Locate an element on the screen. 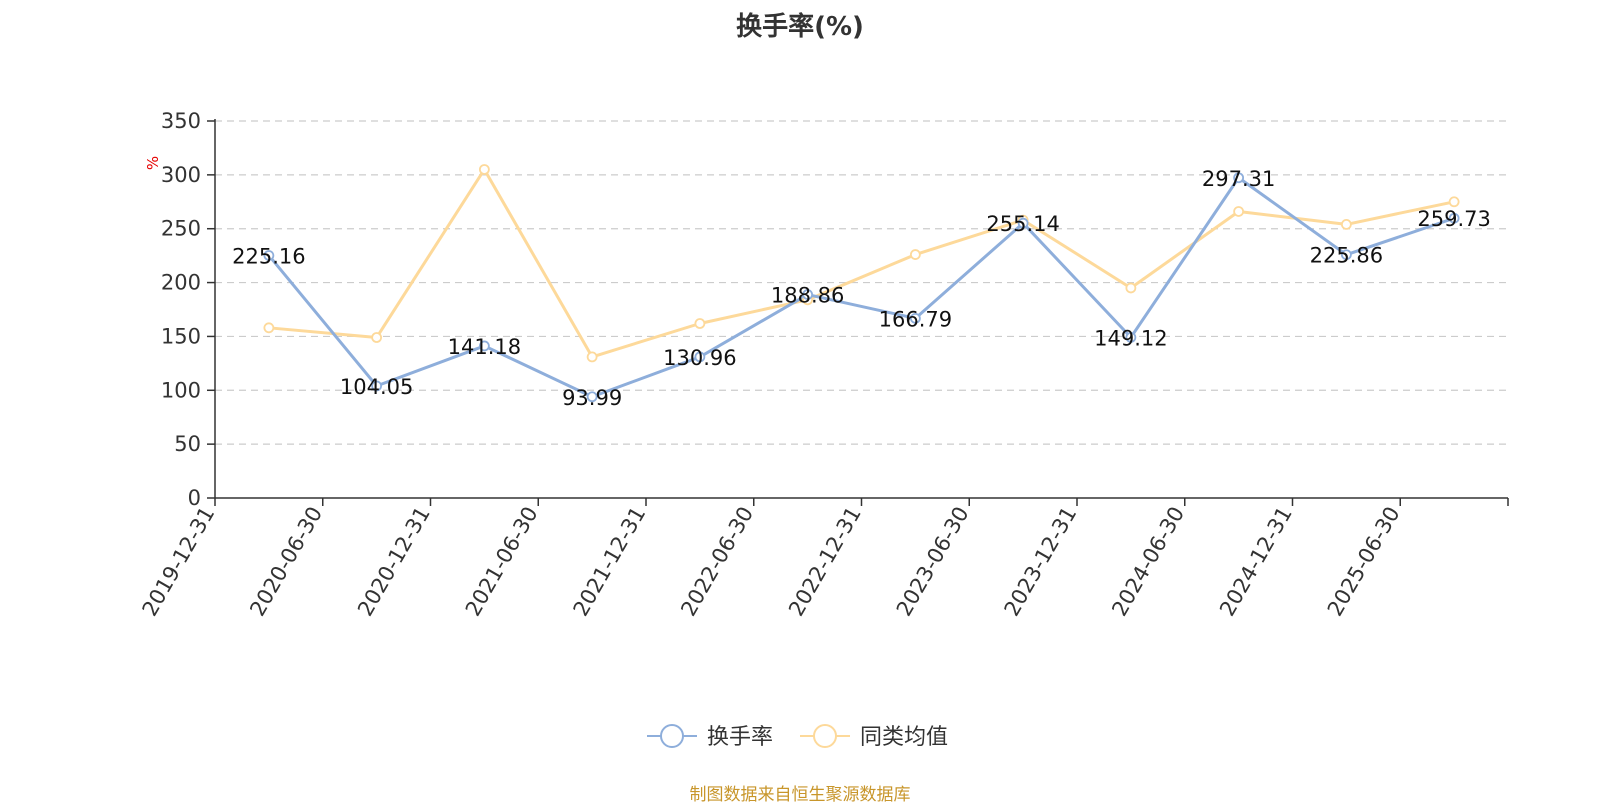 The image size is (1600, 805). x-tick-label: 2021-06-30 is located at coordinates (502, 562).